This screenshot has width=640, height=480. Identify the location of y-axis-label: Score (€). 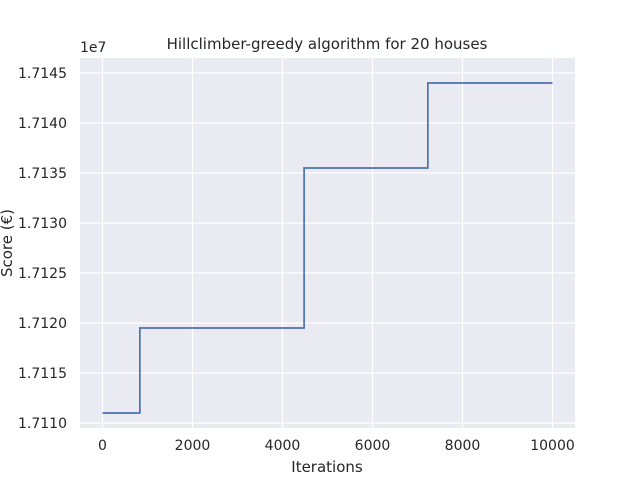
(8, 243).